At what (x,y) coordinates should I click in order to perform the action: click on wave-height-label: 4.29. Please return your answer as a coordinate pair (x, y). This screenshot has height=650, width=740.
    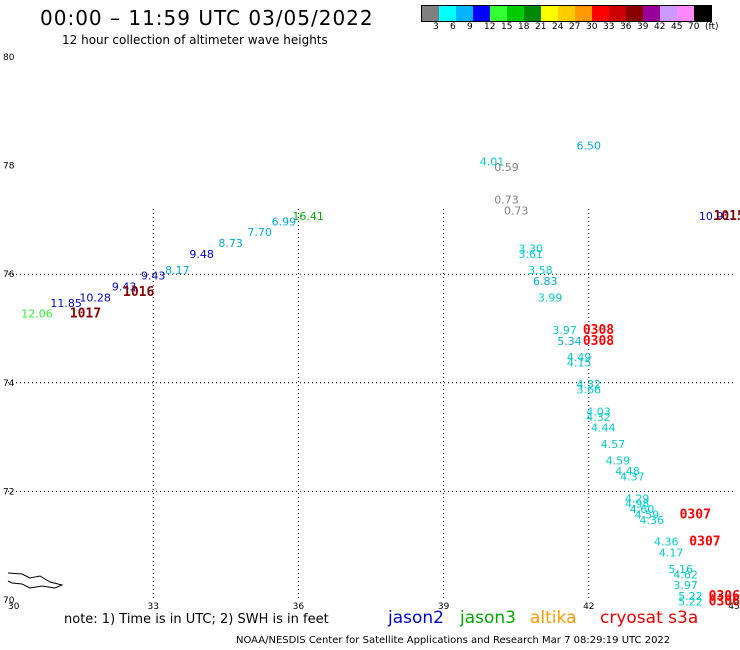
    Looking at the image, I should click on (637, 498).